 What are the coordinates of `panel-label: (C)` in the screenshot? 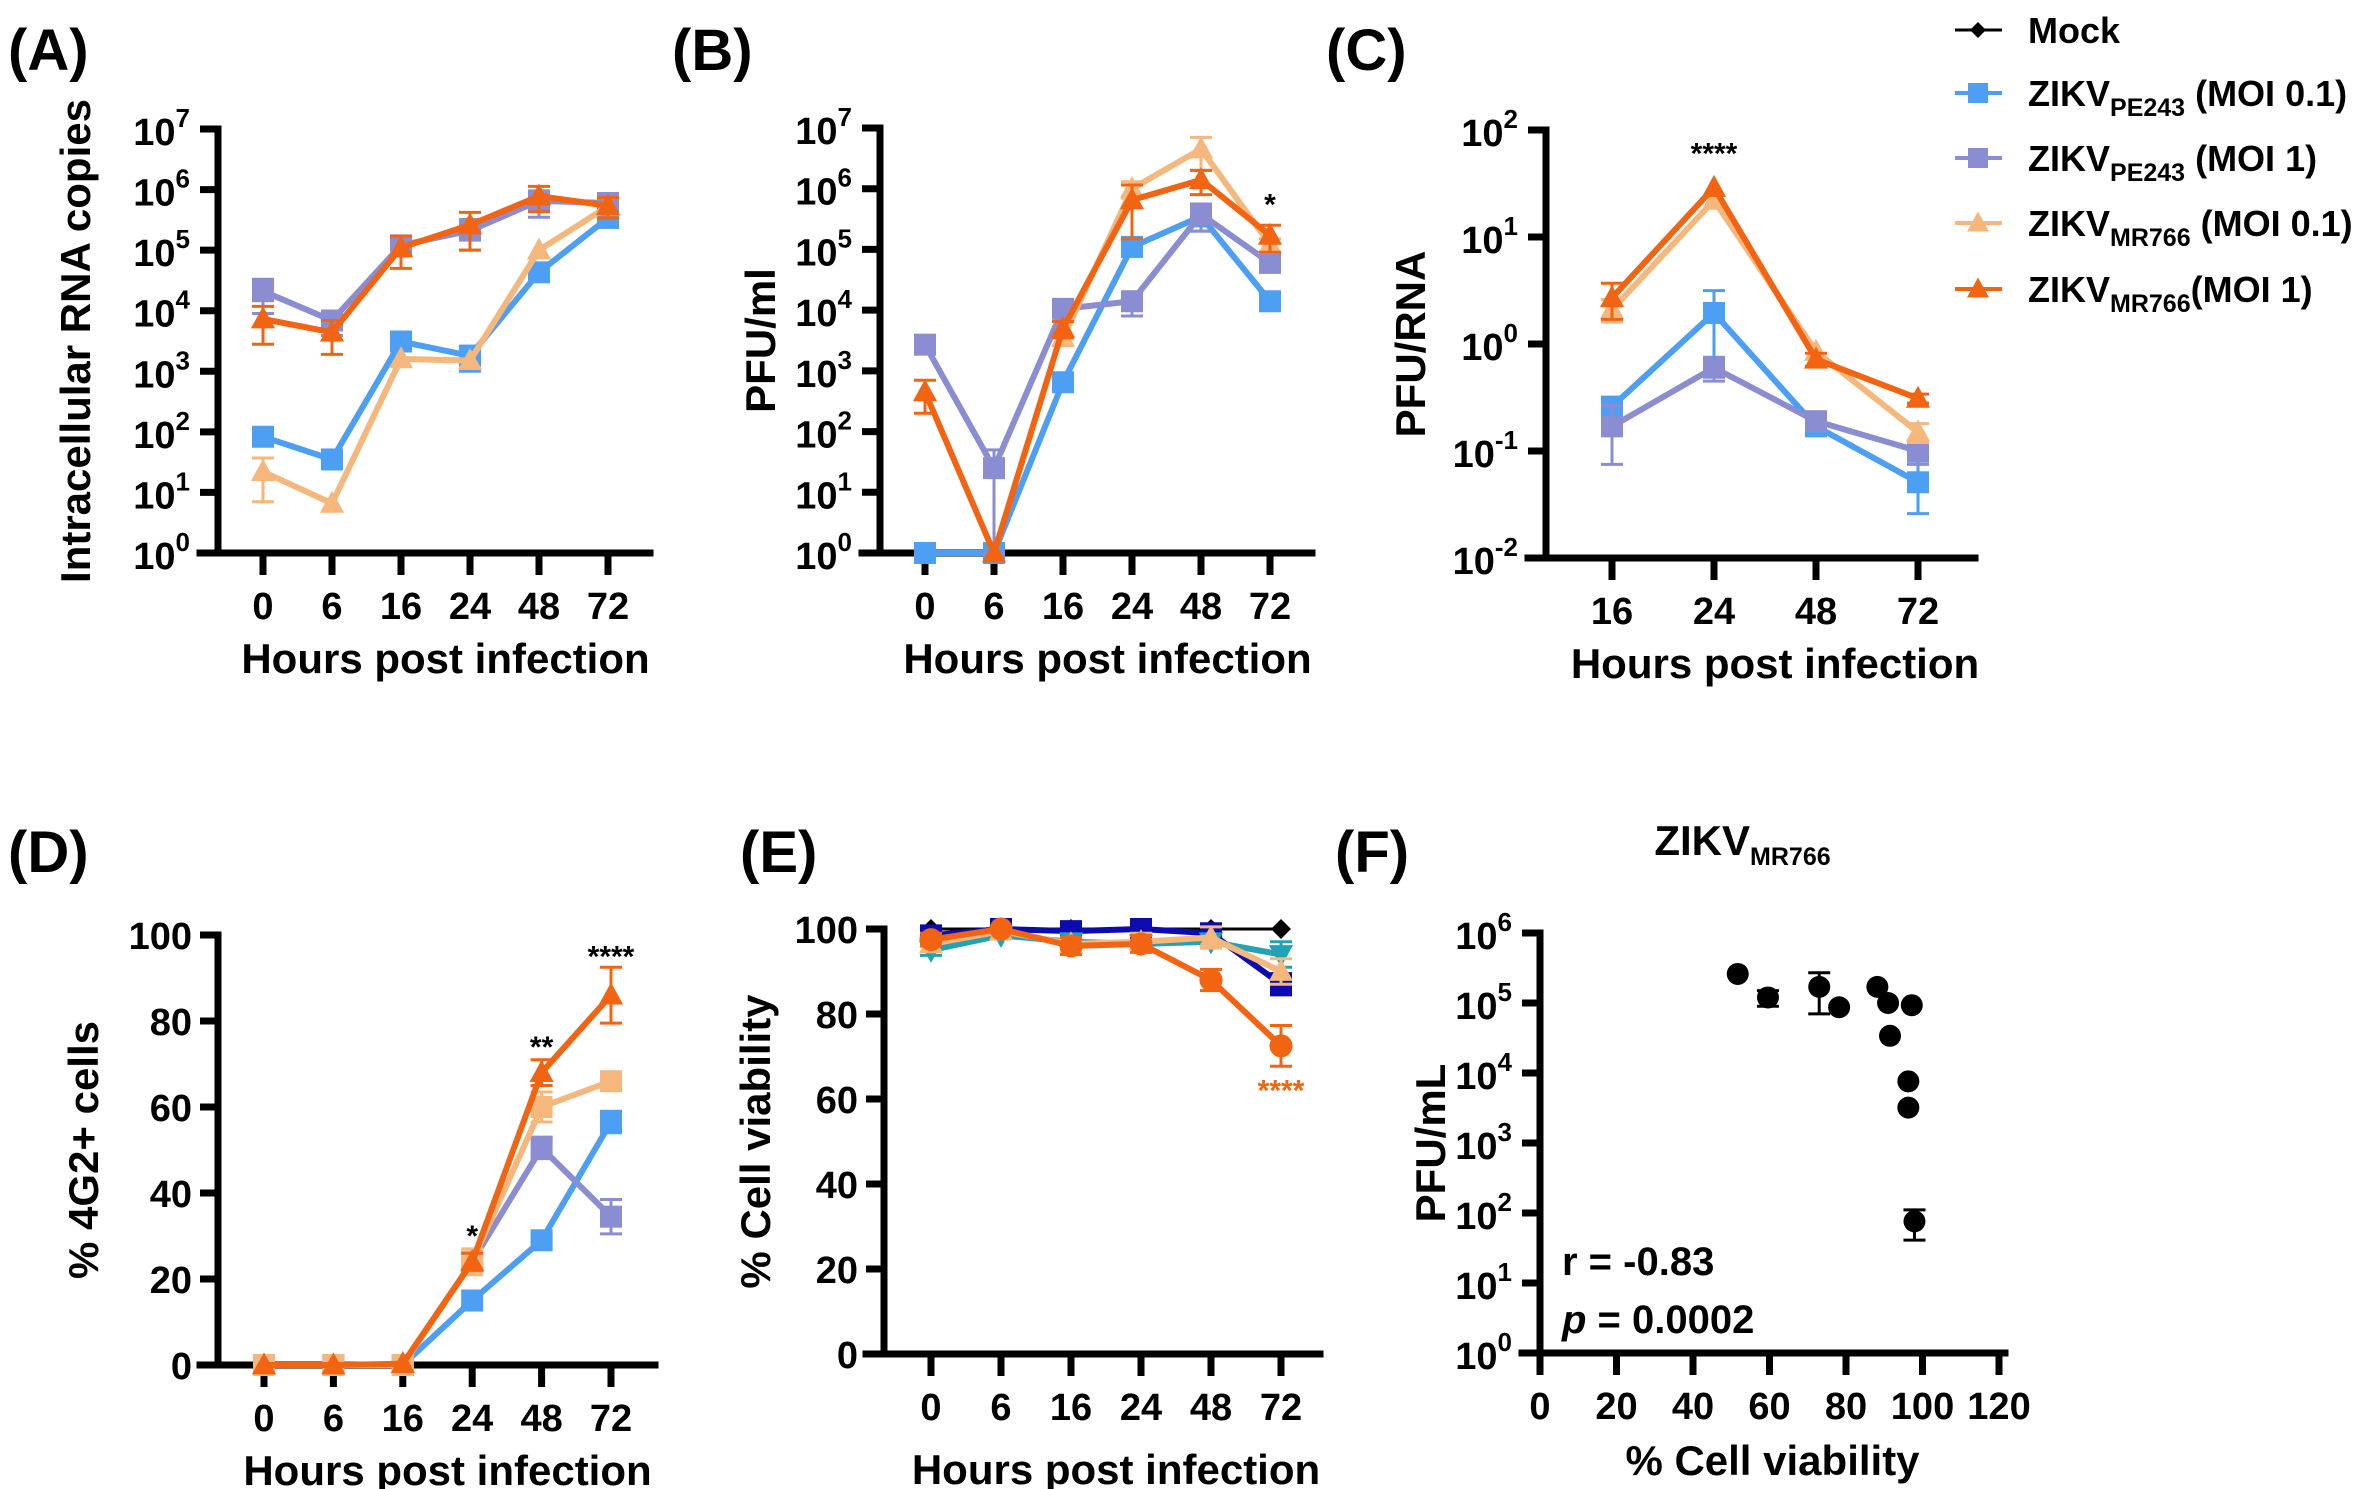 It's located at (1366, 50).